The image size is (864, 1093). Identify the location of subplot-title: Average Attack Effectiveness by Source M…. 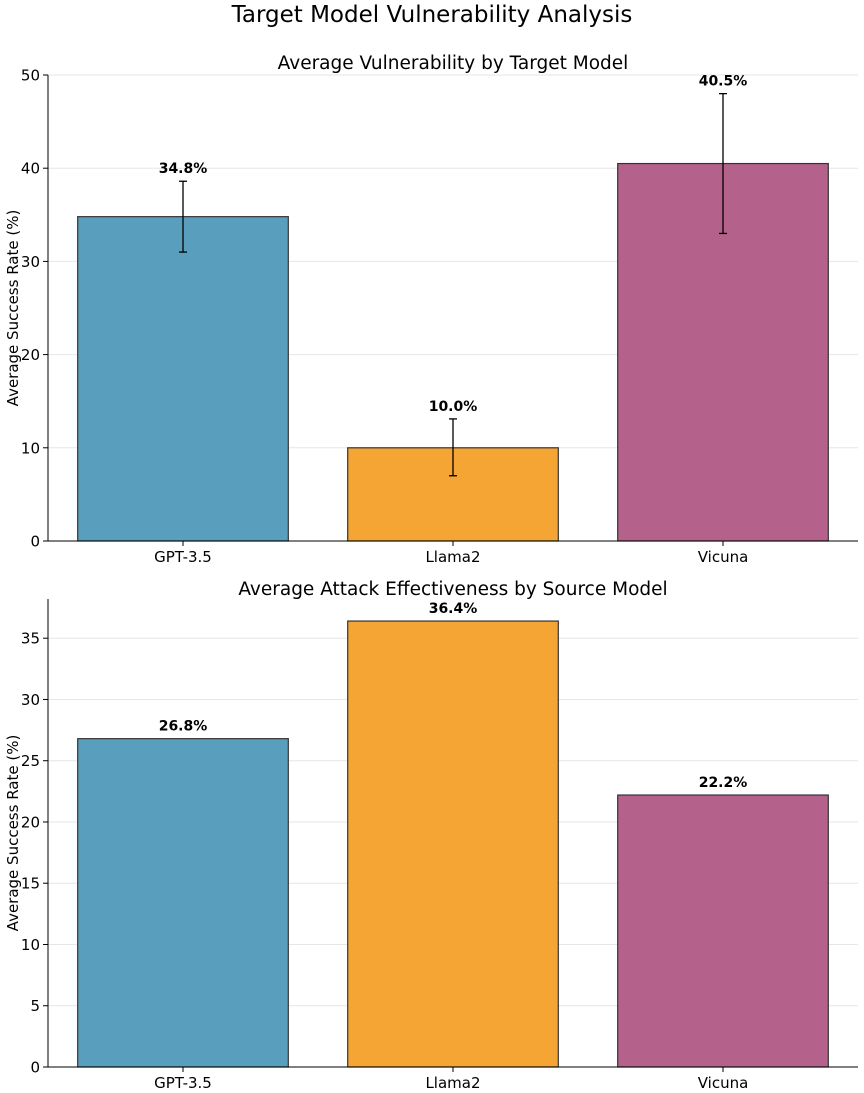
(452, 589).